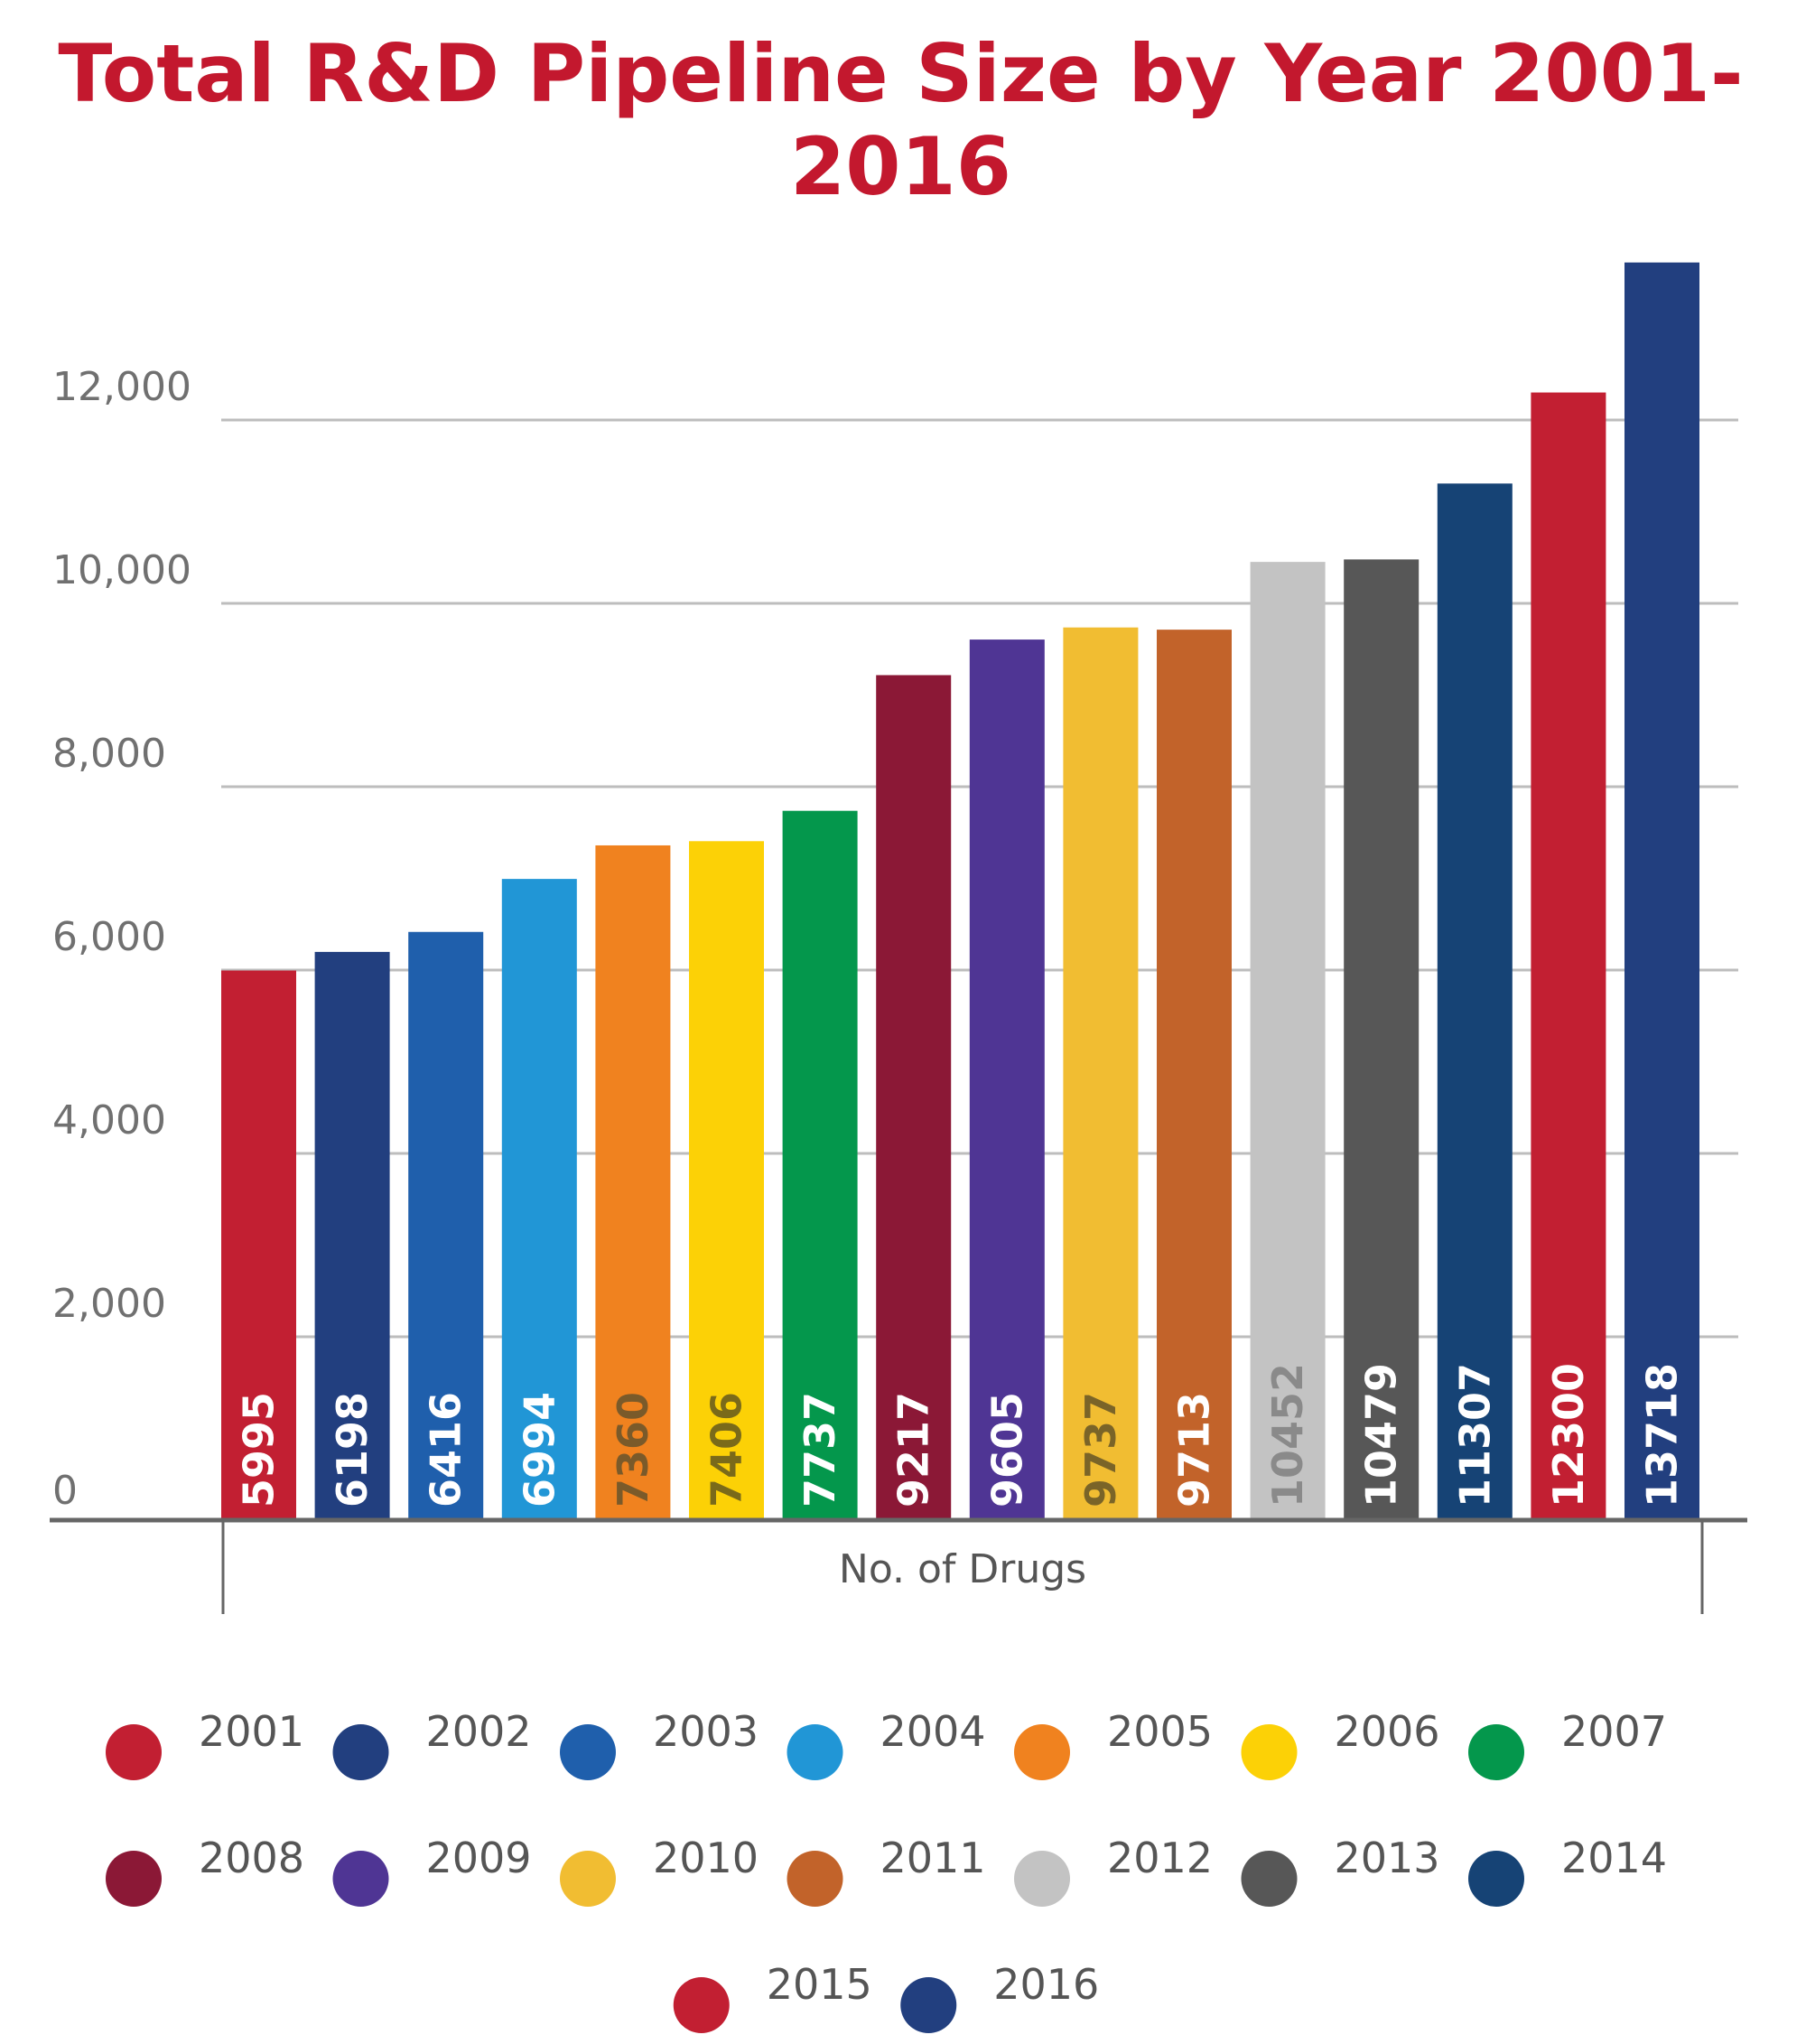 This screenshot has height=2044, width=1806. I want to click on bar-value-label: 6416, so click(446, 1449).